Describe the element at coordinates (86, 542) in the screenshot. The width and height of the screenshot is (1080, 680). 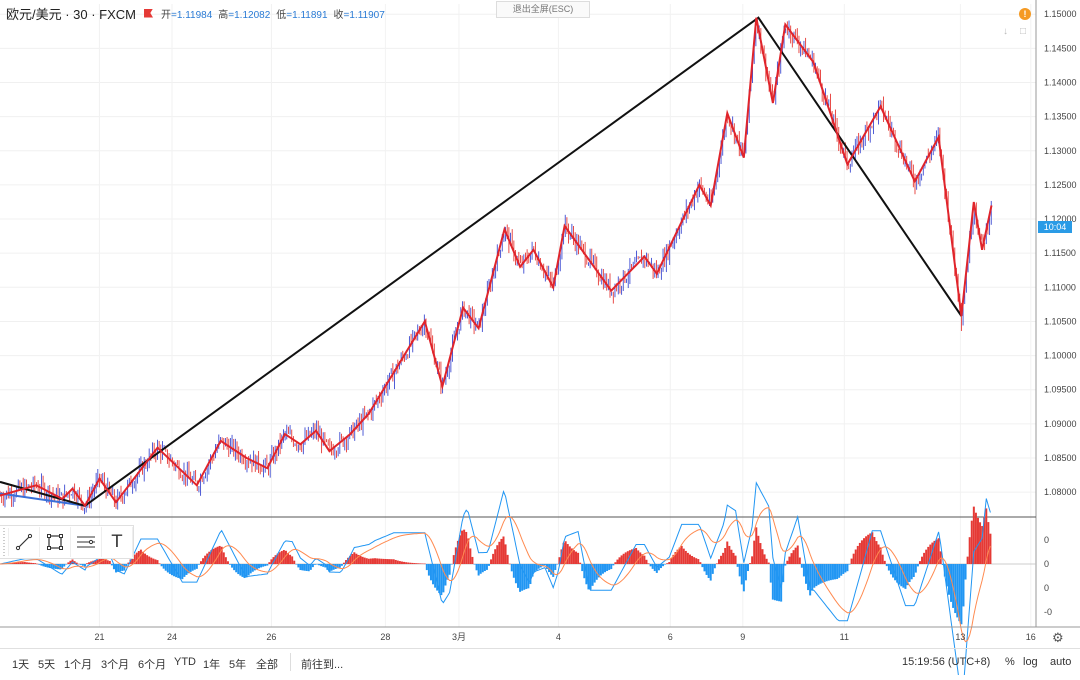
I see `fib-lines-icon` at that location.